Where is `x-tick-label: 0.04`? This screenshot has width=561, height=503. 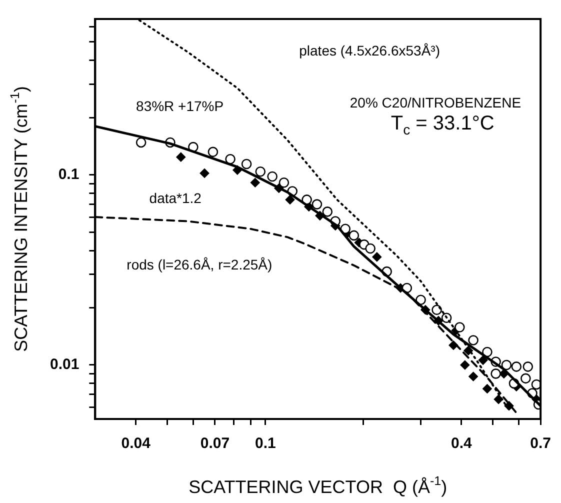 x-tick-label: 0.04 is located at coordinates (136, 443).